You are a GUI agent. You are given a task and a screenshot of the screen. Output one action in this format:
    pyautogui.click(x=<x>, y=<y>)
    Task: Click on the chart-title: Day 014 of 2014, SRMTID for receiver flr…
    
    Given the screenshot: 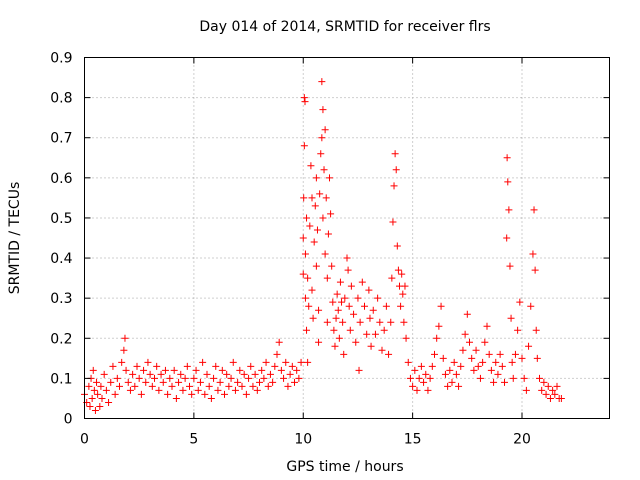 What is the action you would take?
    pyautogui.click(x=344, y=27)
    